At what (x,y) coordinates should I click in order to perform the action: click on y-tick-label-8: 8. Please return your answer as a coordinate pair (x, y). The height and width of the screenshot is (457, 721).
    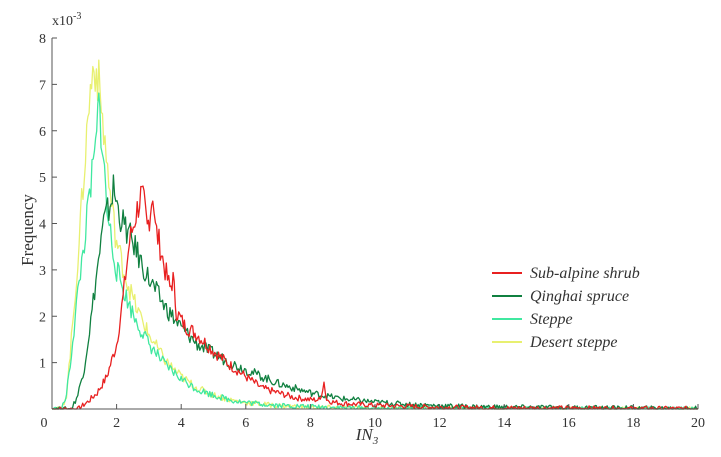
    Looking at the image, I should click on (42, 39).